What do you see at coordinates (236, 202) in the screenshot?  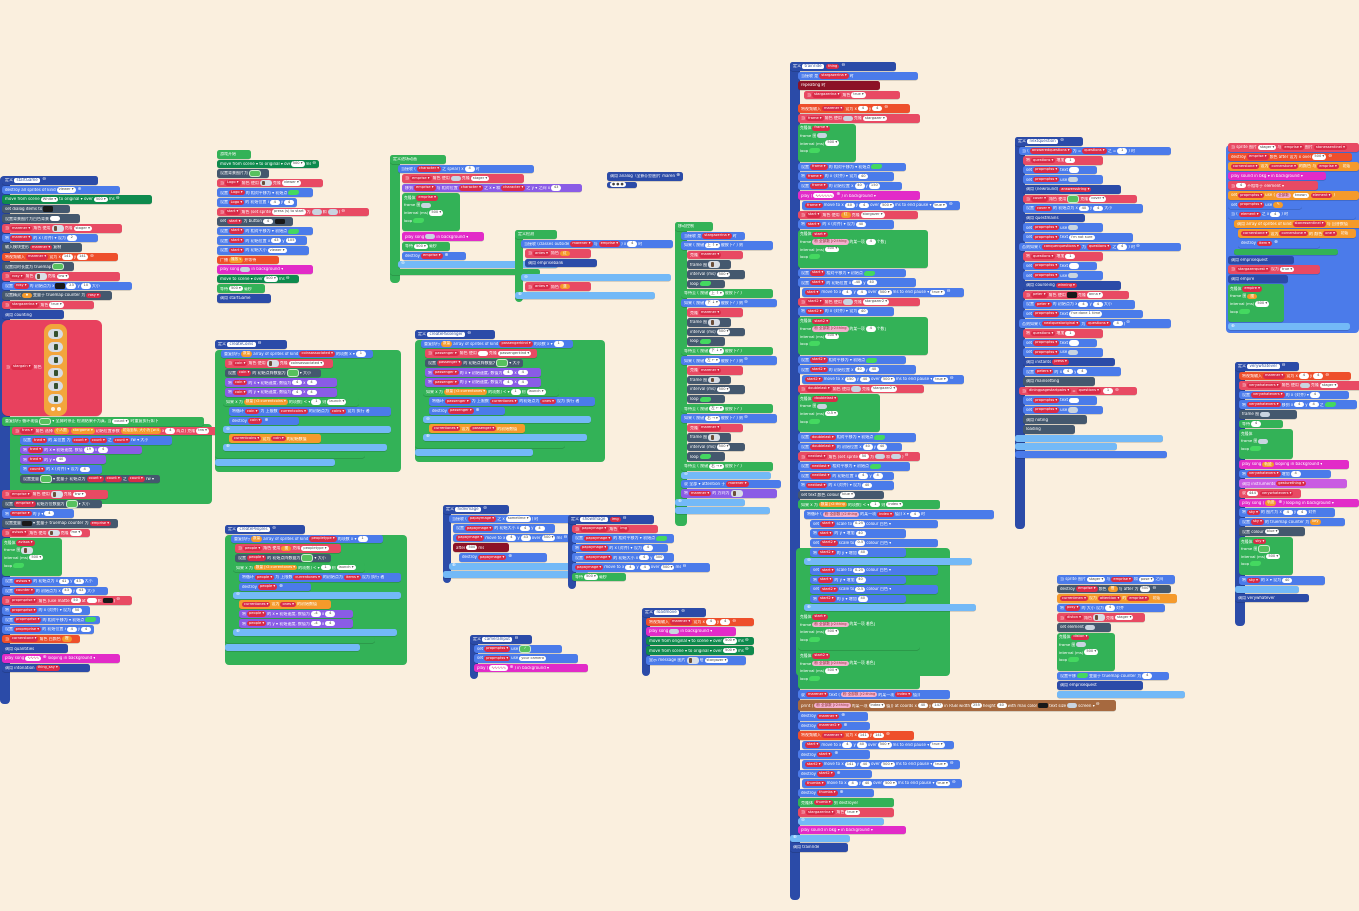 I see `variable-pill: Logo ▾` at bounding box center [236, 202].